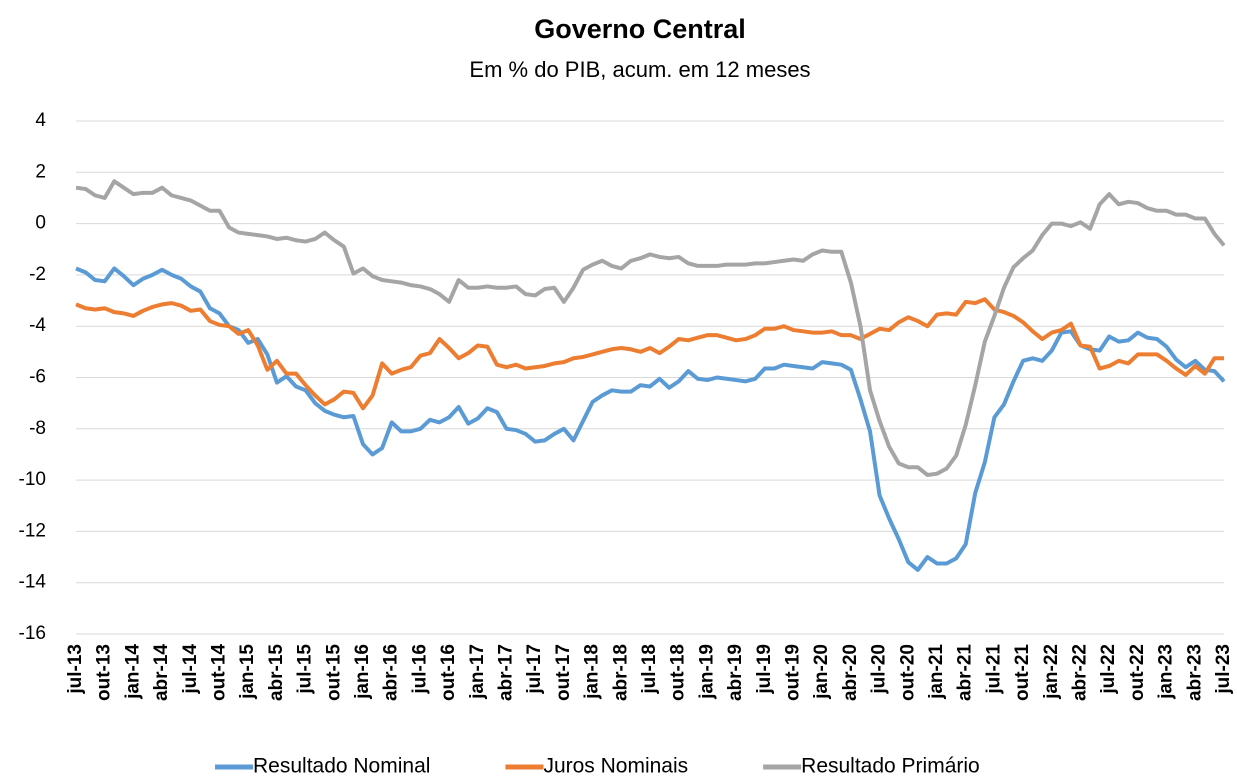 This screenshot has width=1237, height=778. I want to click on y-tick-label: -4, so click(37, 325).